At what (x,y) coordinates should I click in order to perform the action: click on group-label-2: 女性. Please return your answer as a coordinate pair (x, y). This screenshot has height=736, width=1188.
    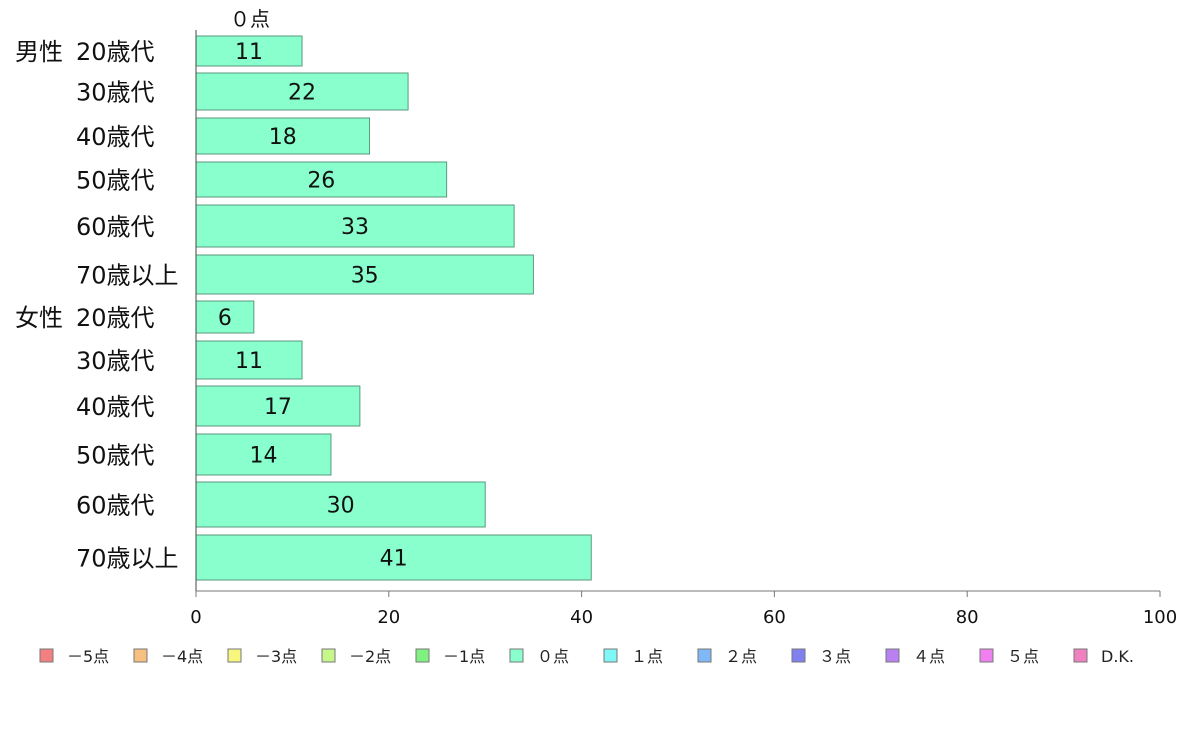
    Looking at the image, I should click on (39, 318).